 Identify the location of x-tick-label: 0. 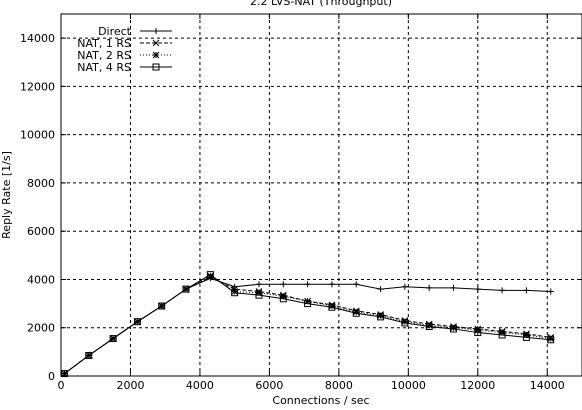
(61, 385).